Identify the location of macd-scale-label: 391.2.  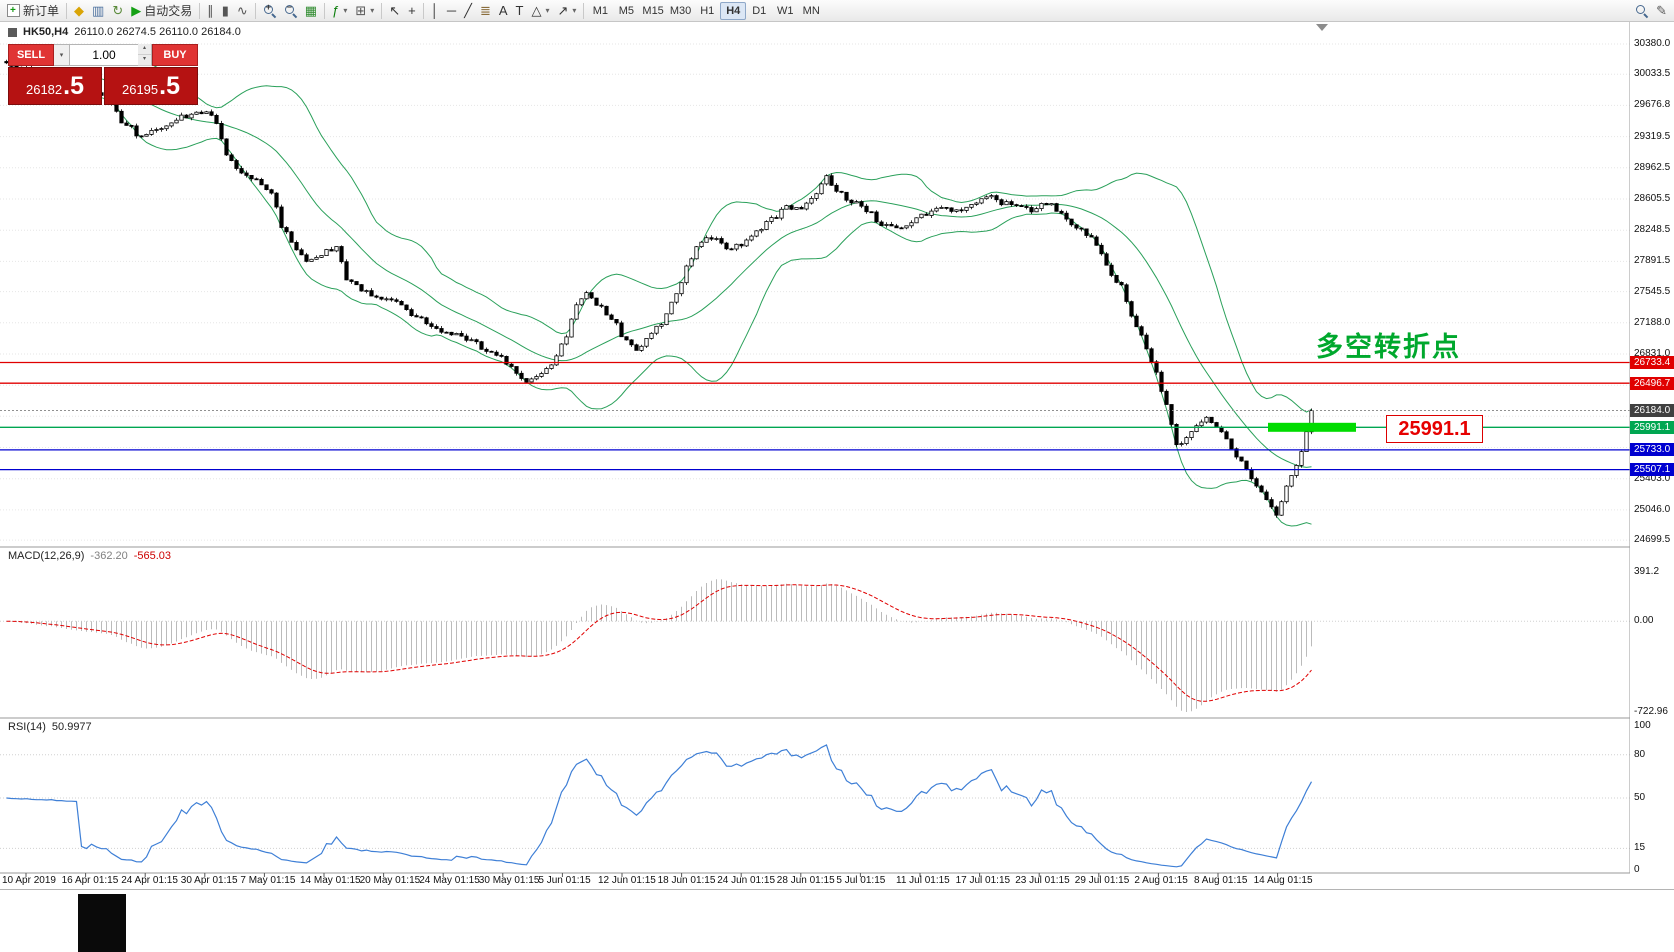
(1647, 571).